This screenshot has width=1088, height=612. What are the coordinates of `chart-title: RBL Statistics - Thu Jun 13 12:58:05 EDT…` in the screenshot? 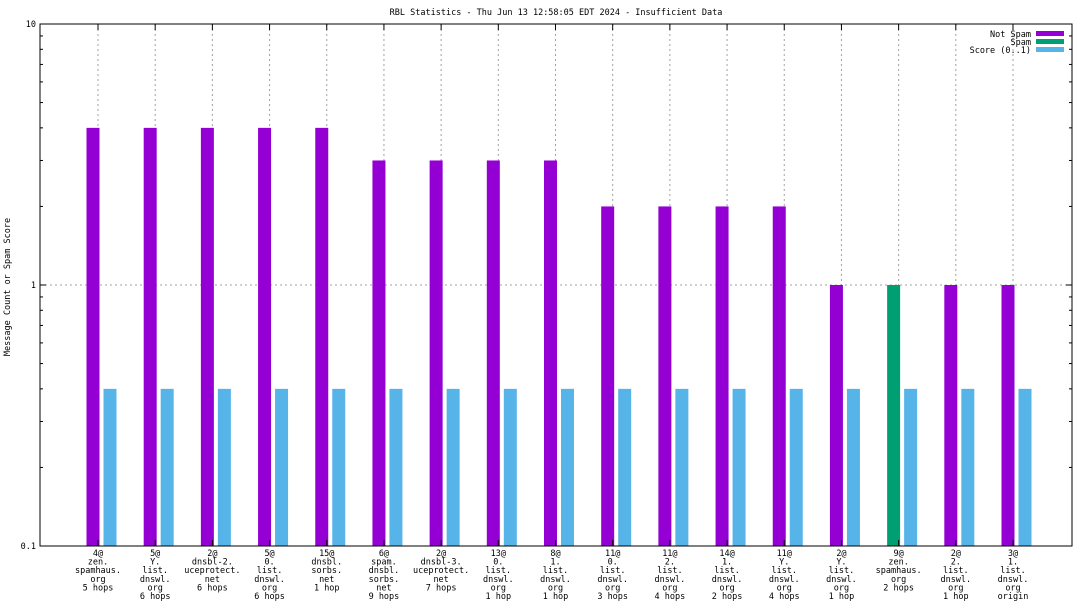 It's located at (556, 13).